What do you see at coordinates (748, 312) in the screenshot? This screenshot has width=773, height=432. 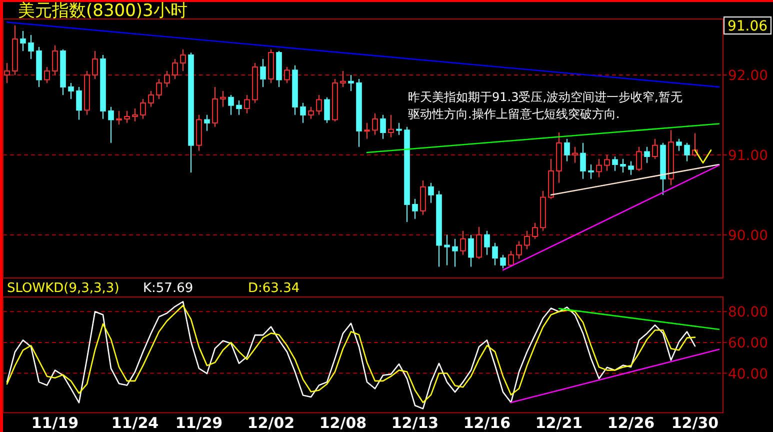 I see `y-tick-label: 80.00` at bounding box center [748, 312].